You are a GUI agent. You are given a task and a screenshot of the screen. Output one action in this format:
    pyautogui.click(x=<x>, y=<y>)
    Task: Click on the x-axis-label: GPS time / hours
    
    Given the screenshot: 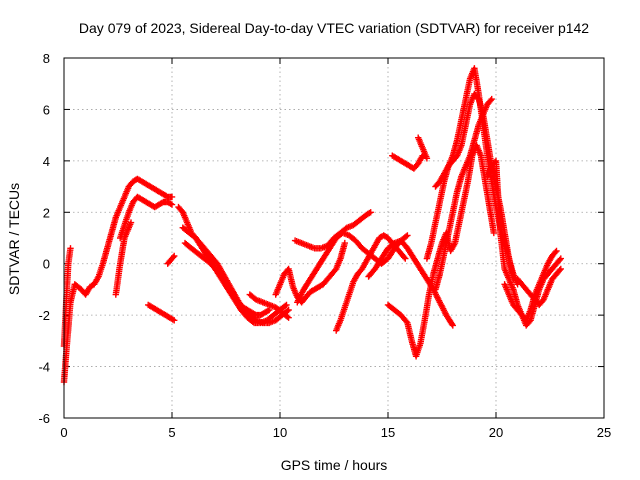 What is the action you would take?
    pyautogui.click(x=334, y=465)
    